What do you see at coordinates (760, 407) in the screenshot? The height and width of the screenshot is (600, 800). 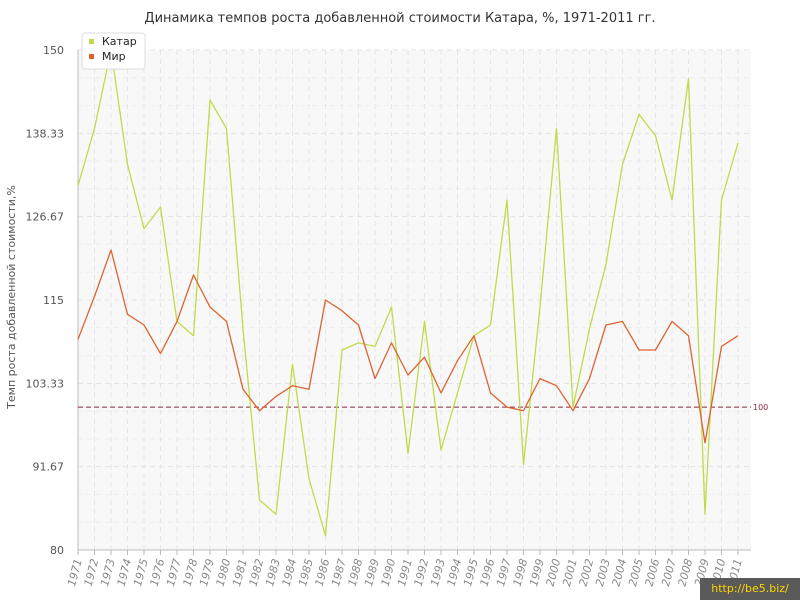 I see `reference-line-label: 100` at bounding box center [760, 407].